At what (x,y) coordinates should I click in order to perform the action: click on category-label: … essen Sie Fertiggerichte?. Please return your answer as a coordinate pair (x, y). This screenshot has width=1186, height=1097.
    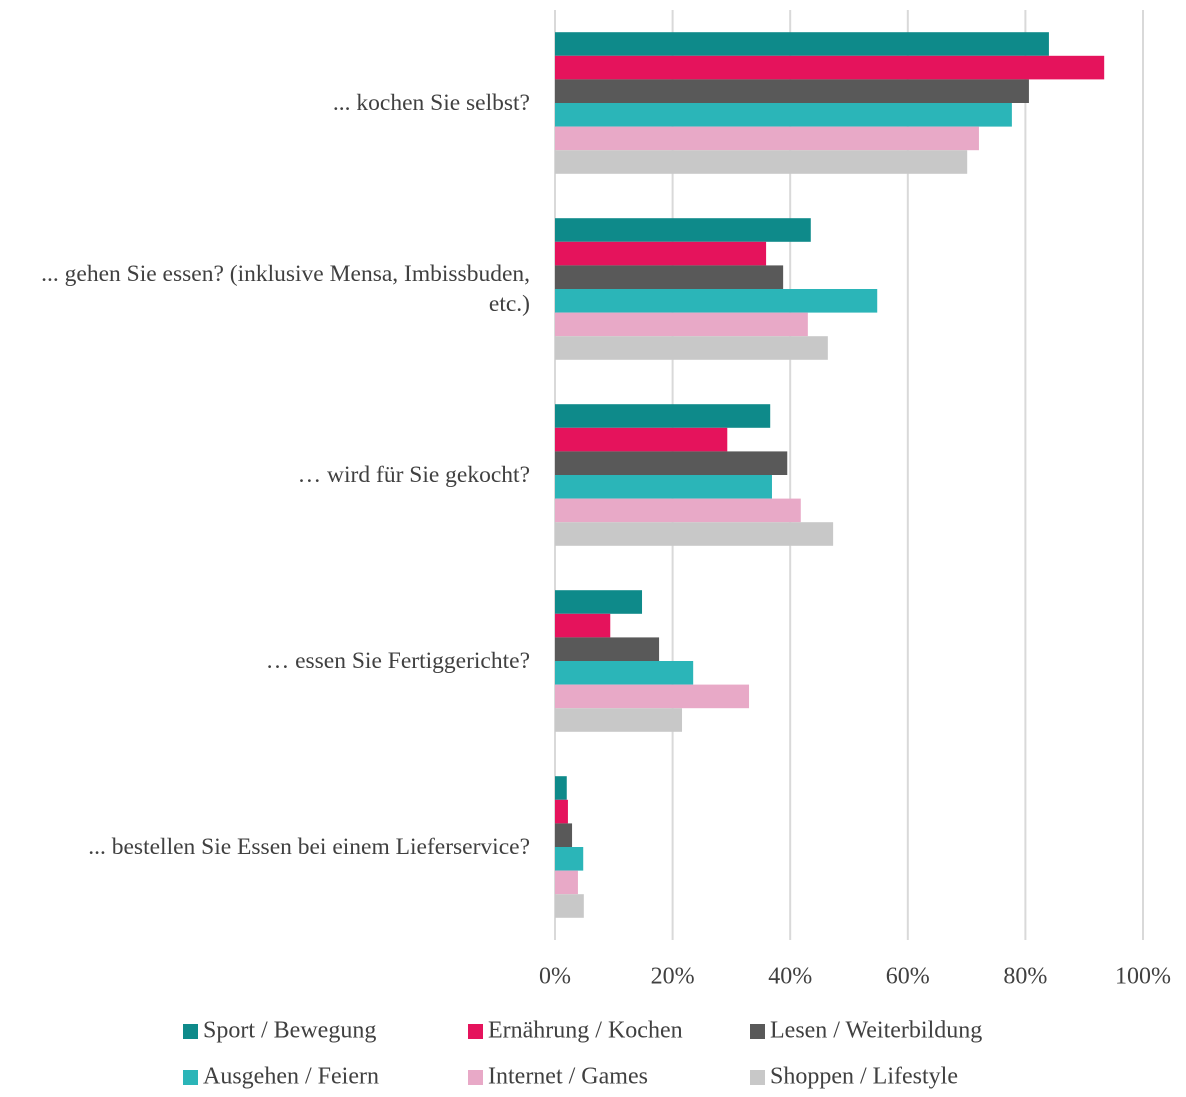
    Looking at the image, I should click on (397, 661).